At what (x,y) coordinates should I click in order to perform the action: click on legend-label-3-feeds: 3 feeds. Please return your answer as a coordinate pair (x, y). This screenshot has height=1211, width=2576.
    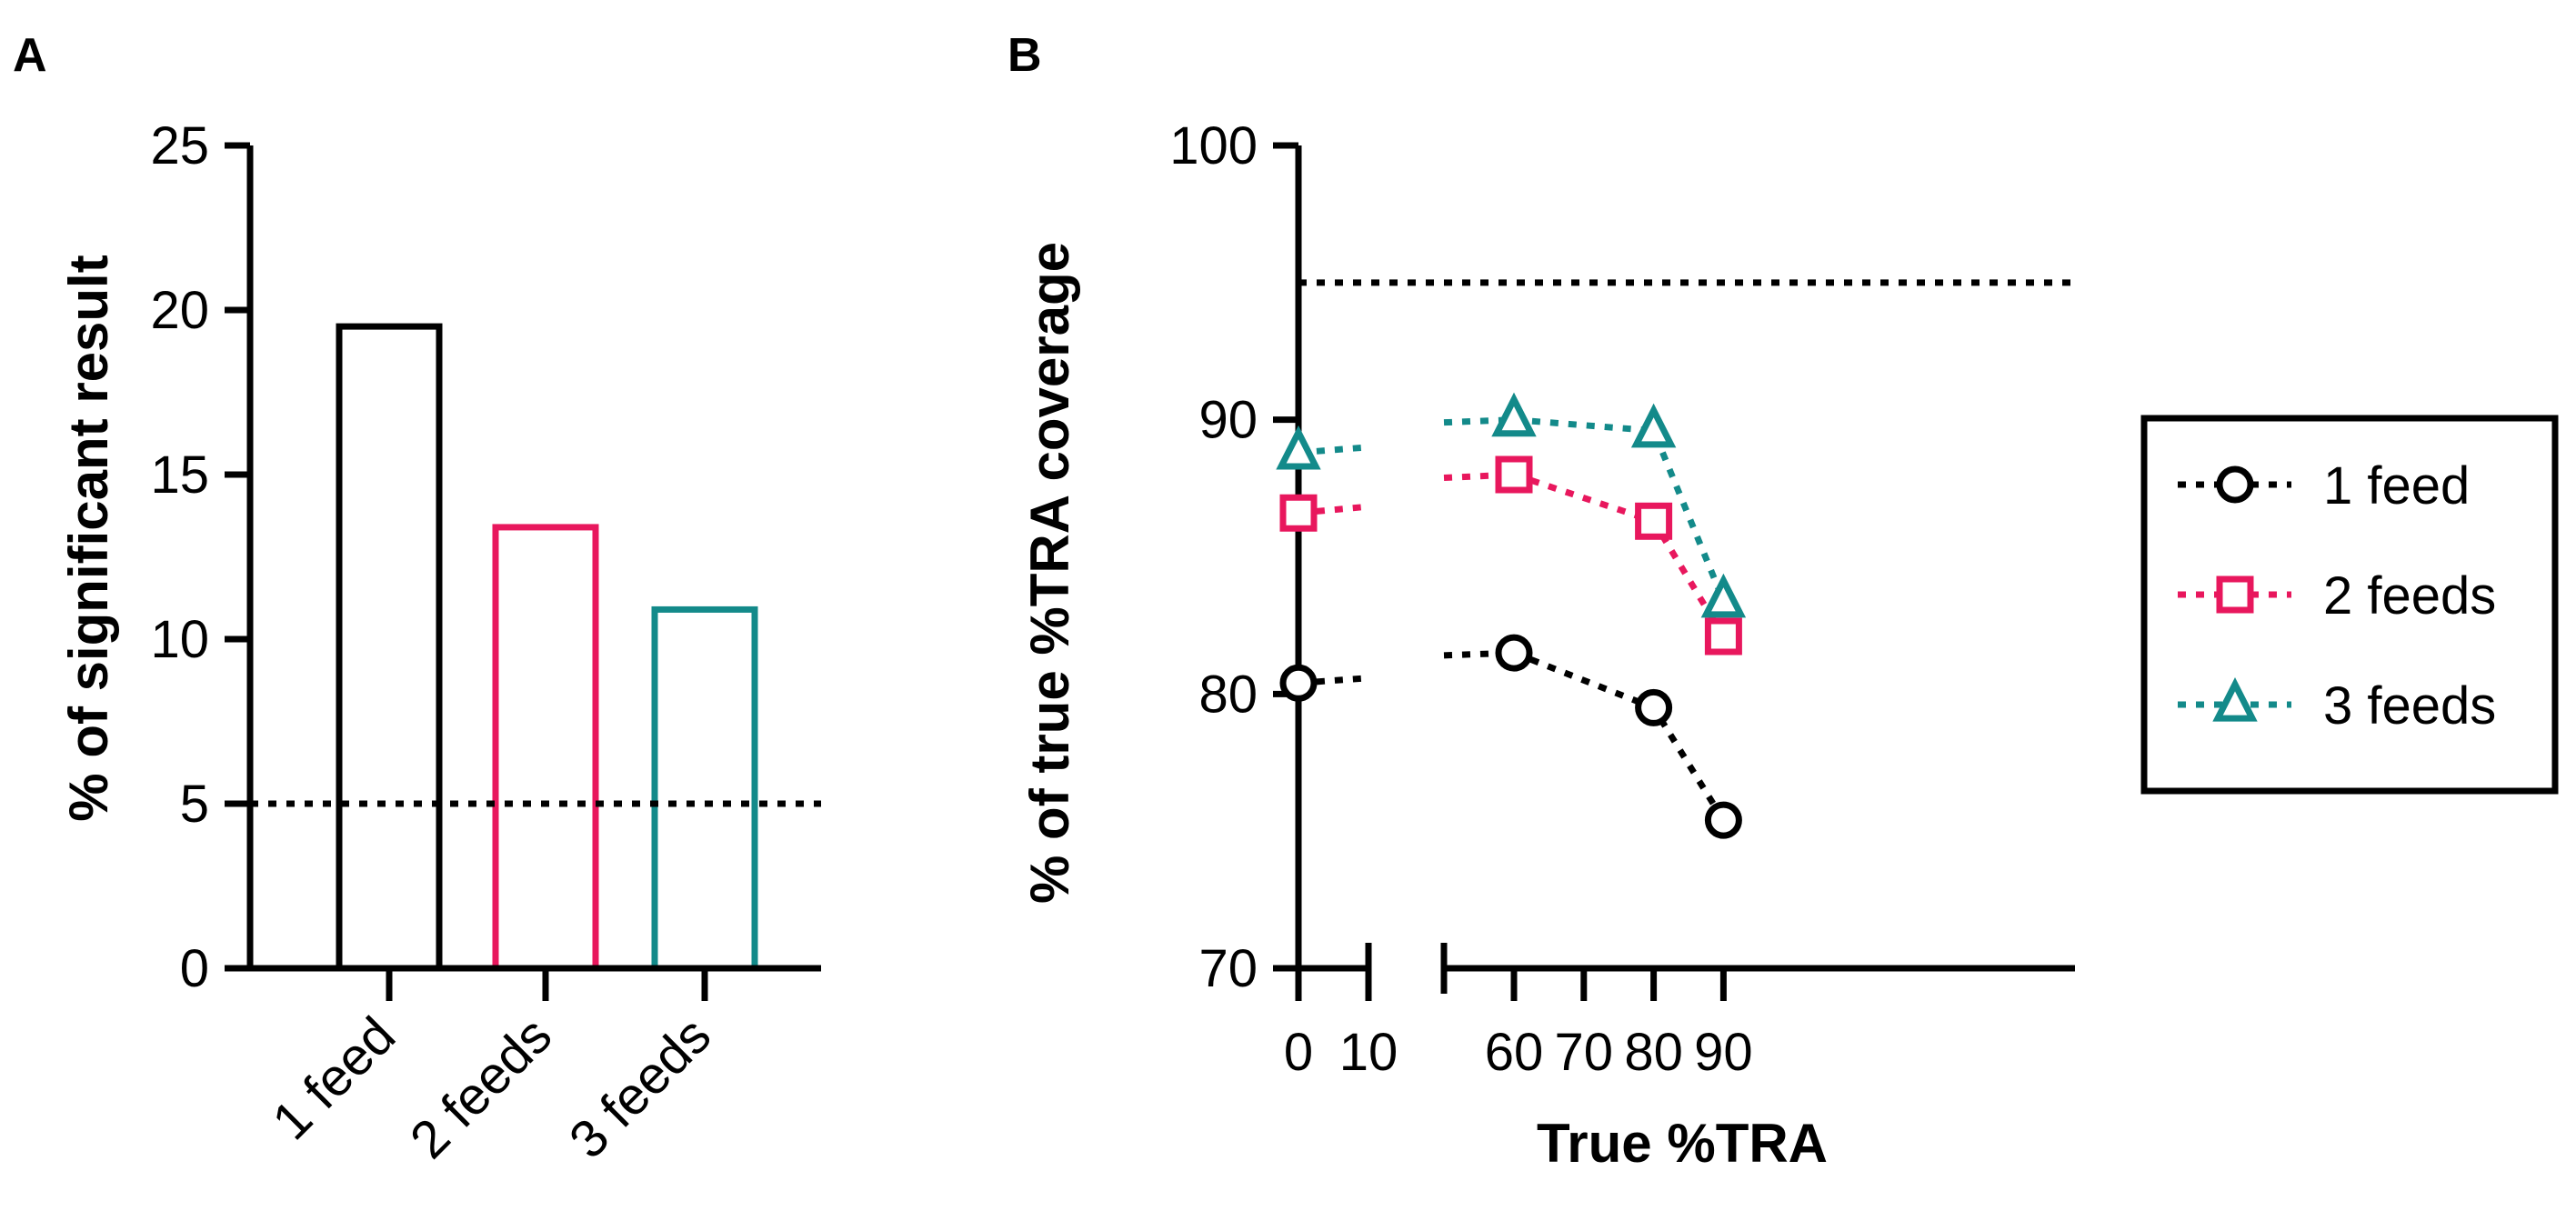
    Looking at the image, I should click on (2409, 706).